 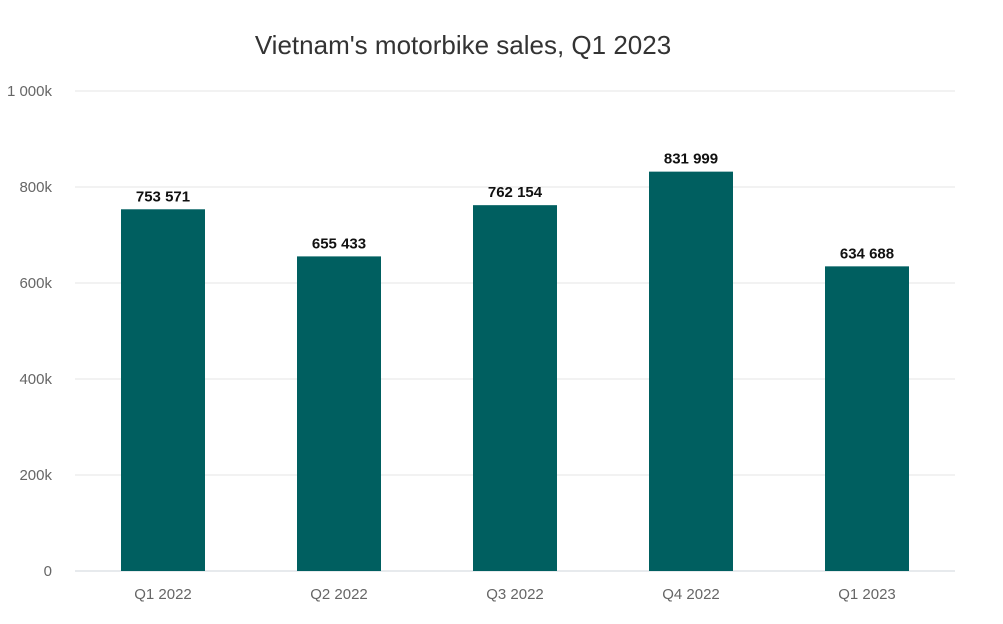 What do you see at coordinates (515, 192) in the screenshot?
I see `data-label: 762 154` at bounding box center [515, 192].